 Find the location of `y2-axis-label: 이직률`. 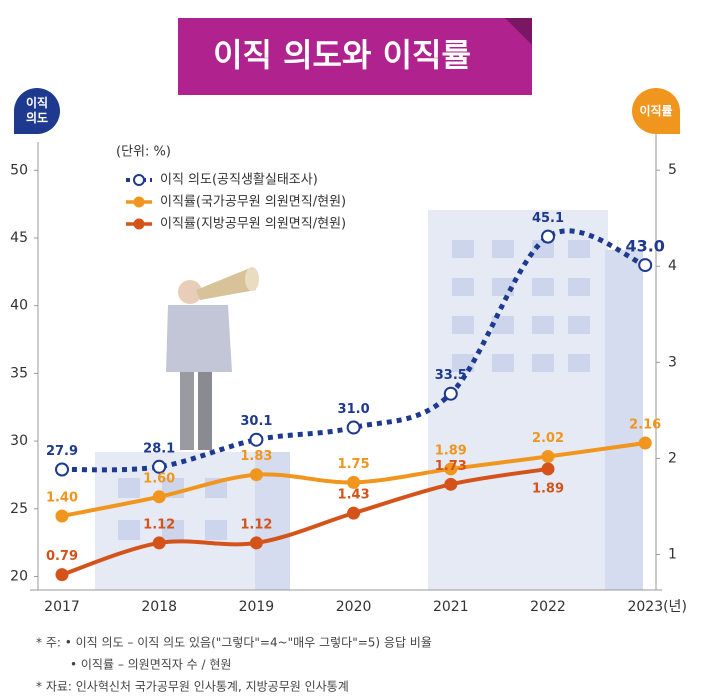

y2-axis-label: 이직률 is located at coordinates (656, 110).